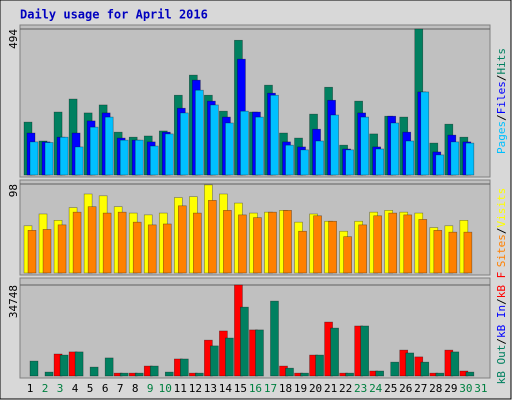 The height and width of the screenshot is (400, 512). Describe the element at coordinates (150, 388) in the screenshot. I see `x-tick-label: 9` at that location.